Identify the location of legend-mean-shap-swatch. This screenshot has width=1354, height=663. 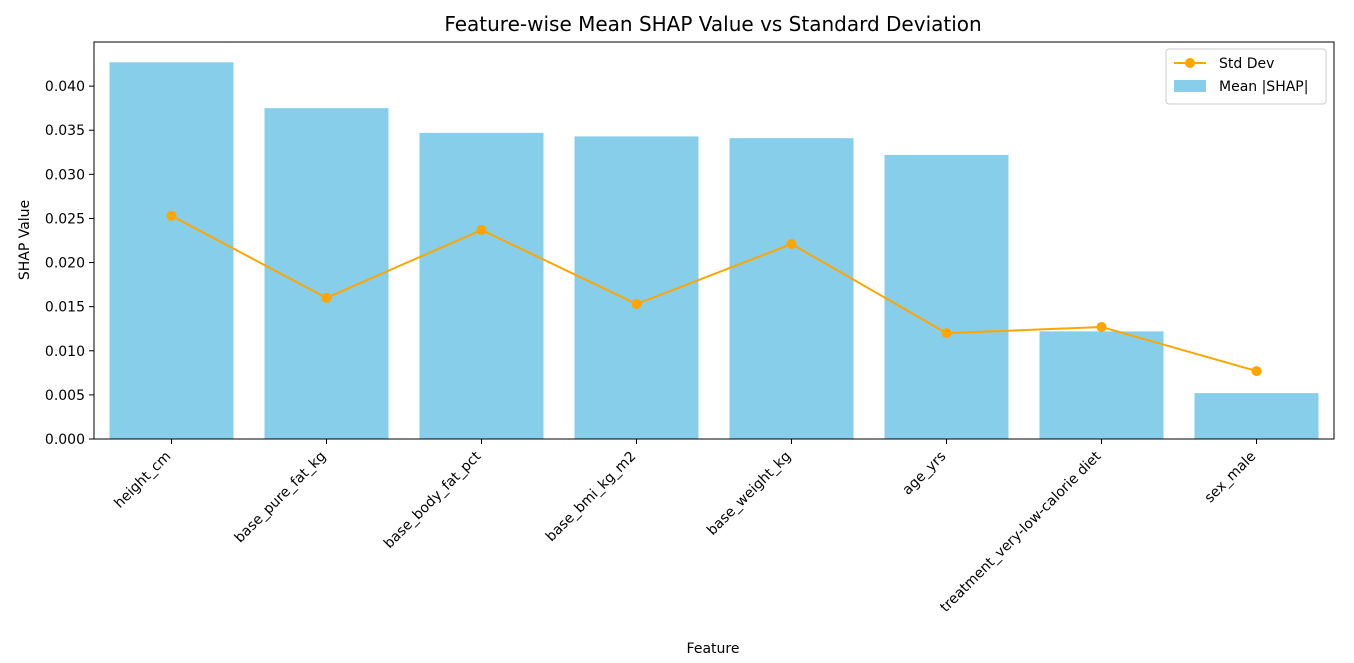
(1190, 86).